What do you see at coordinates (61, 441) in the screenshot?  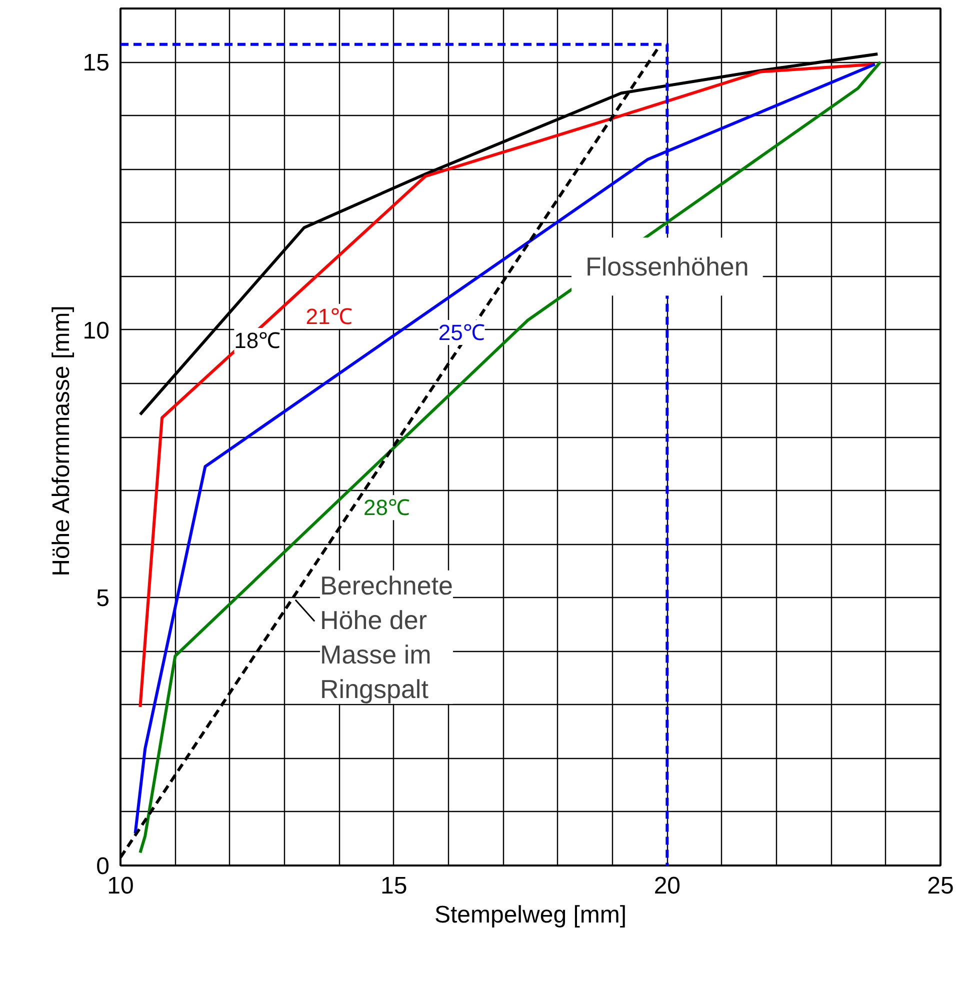 I see `y-axis-title: Höhe Abformmasse [mm]` at bounding box center [61, 441].